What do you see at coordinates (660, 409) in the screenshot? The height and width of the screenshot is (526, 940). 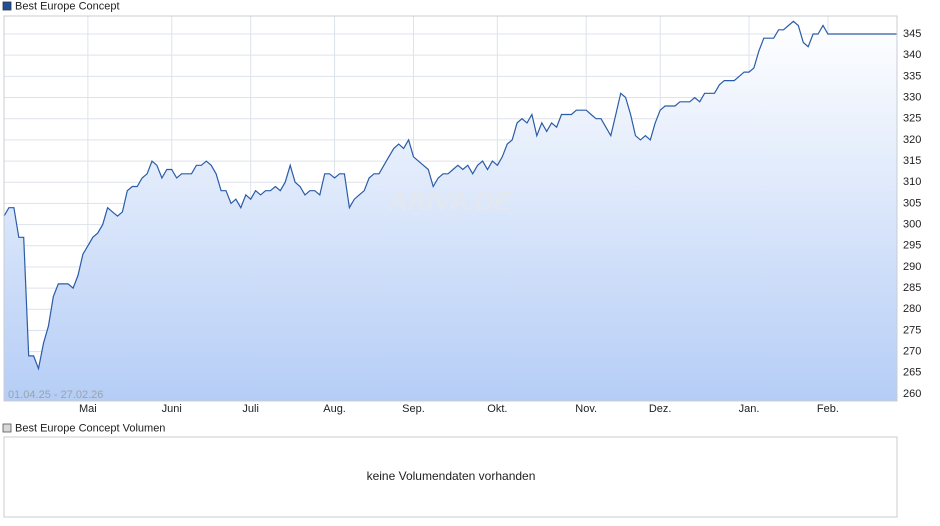 I see `x-tick-label: Dez.` at bounding box center [660, 409].